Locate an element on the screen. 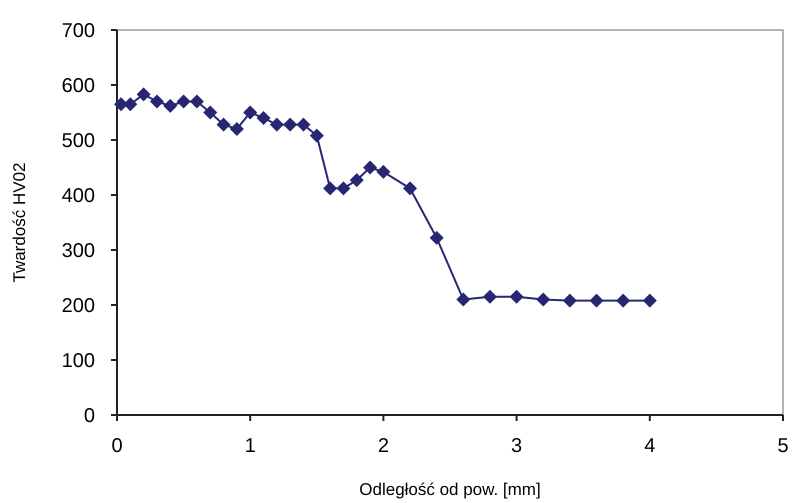  x-tick-label: 4 is located at coordinates (650, 446).